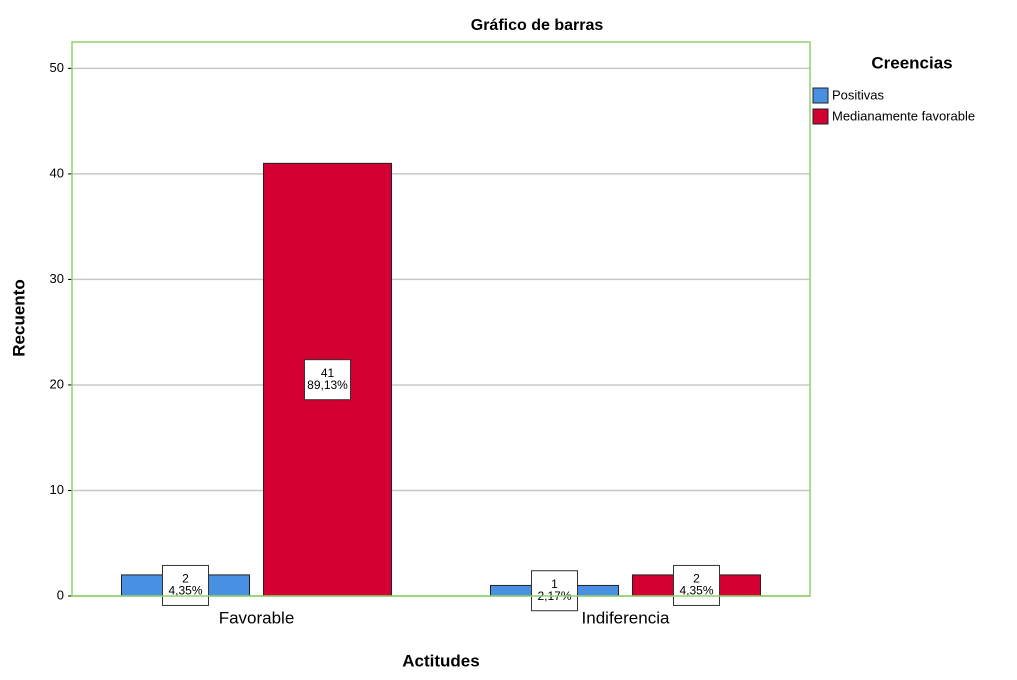 This screenshot has height=680, width=1017. Describe the element at coordinates (57, 278) in the screenshot. I see `y-tick-label: 30` at that location.